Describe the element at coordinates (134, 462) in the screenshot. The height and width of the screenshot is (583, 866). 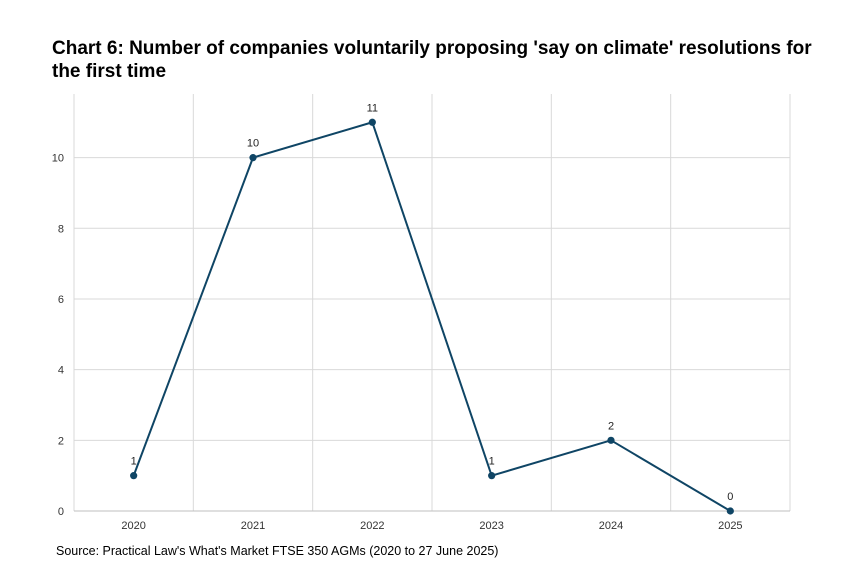
I see `data-label-2020: 1` at that location.